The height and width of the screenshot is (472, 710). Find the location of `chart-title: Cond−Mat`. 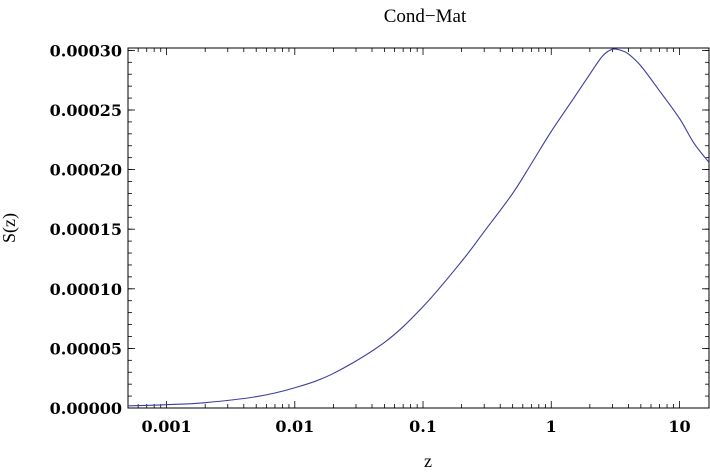

chart-title: Cond−Mat is located at coordinates (425, 16).